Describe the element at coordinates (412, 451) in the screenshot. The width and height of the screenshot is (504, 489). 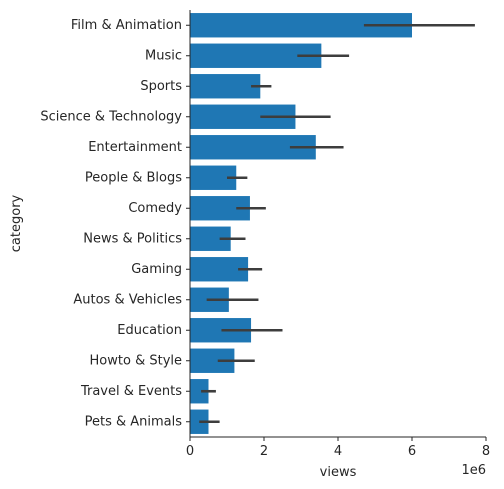
I see `x-tick-label: 6` at that location.